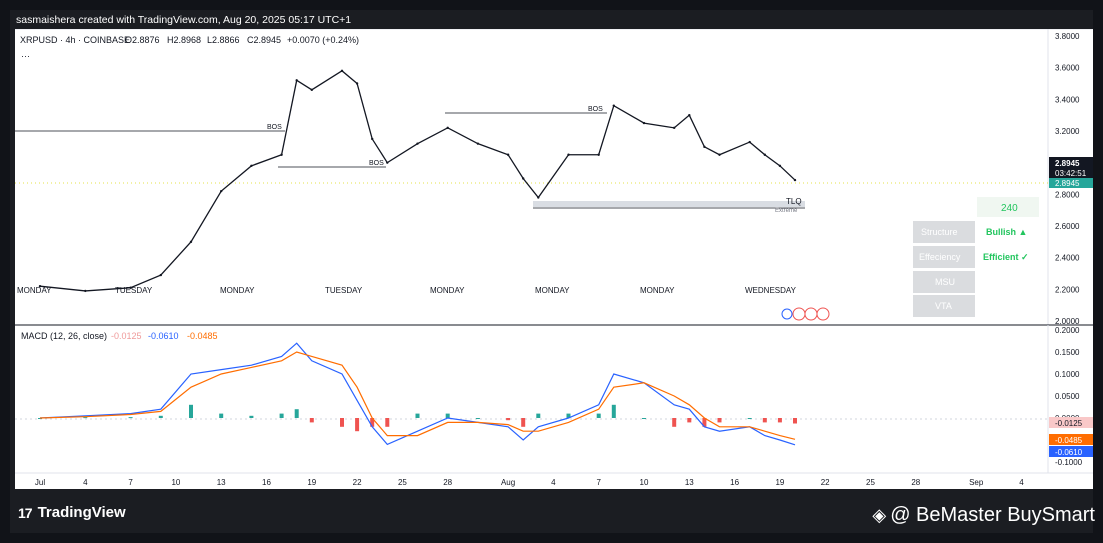 The height and width of the screenshot is (543, 1103). I want to click on last-price-countdown: 03:42:51, so click(1071, 173).